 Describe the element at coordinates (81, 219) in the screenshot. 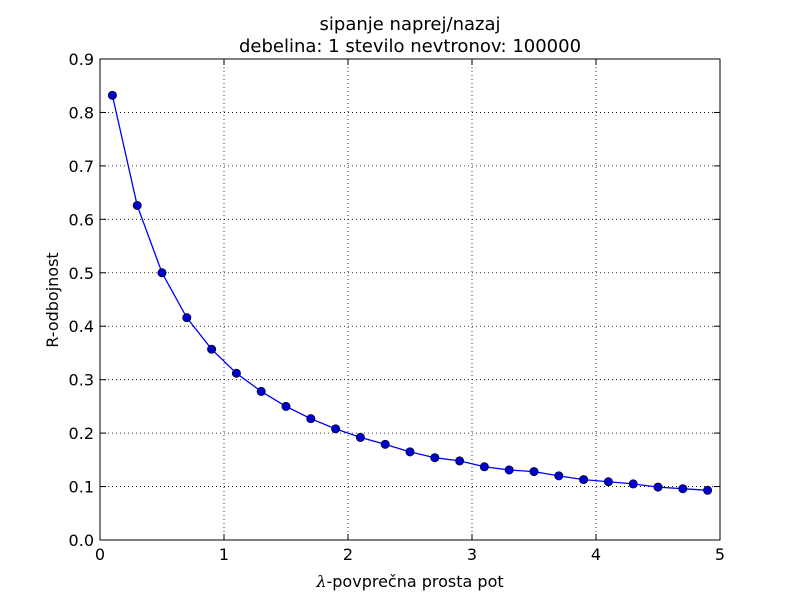

I see `y-tick-label: 0.6` at that location.